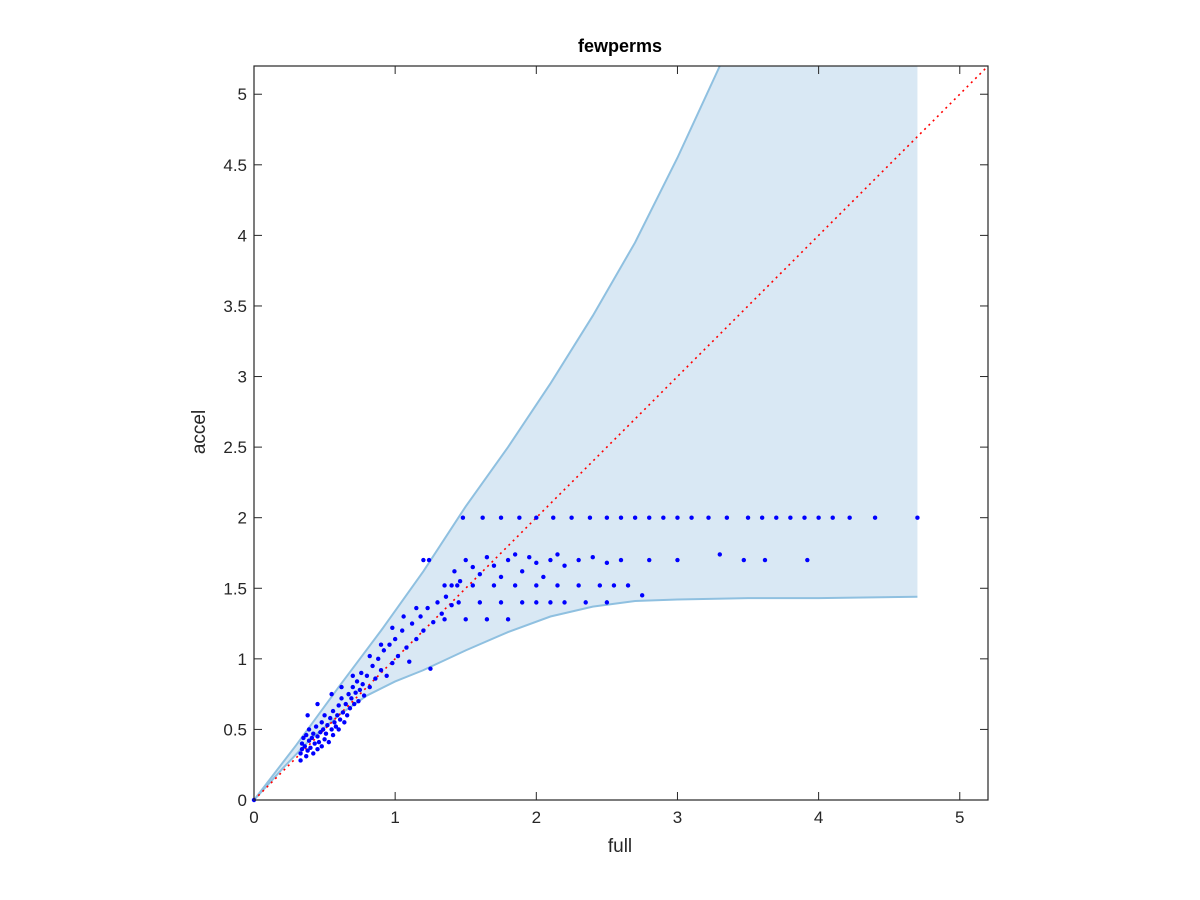 This screenshot has width=1200, height=900. Describe the element at coordinates (585, 698) in the screenshot. I see `band-lower-edge` at that location.